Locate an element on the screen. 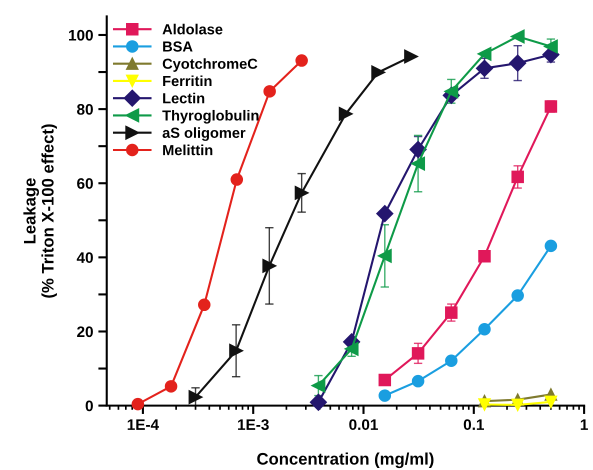  legend-label: Ferritin is located at coordinates (187, 80).